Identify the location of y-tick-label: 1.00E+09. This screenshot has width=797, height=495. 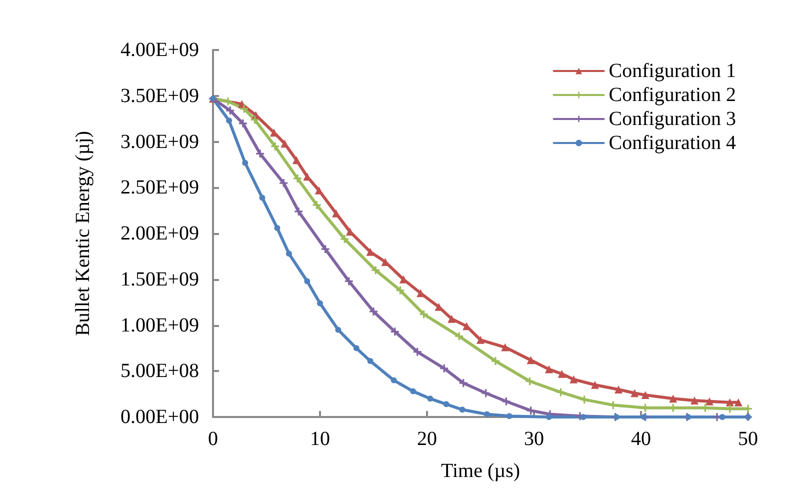
(159, 325).